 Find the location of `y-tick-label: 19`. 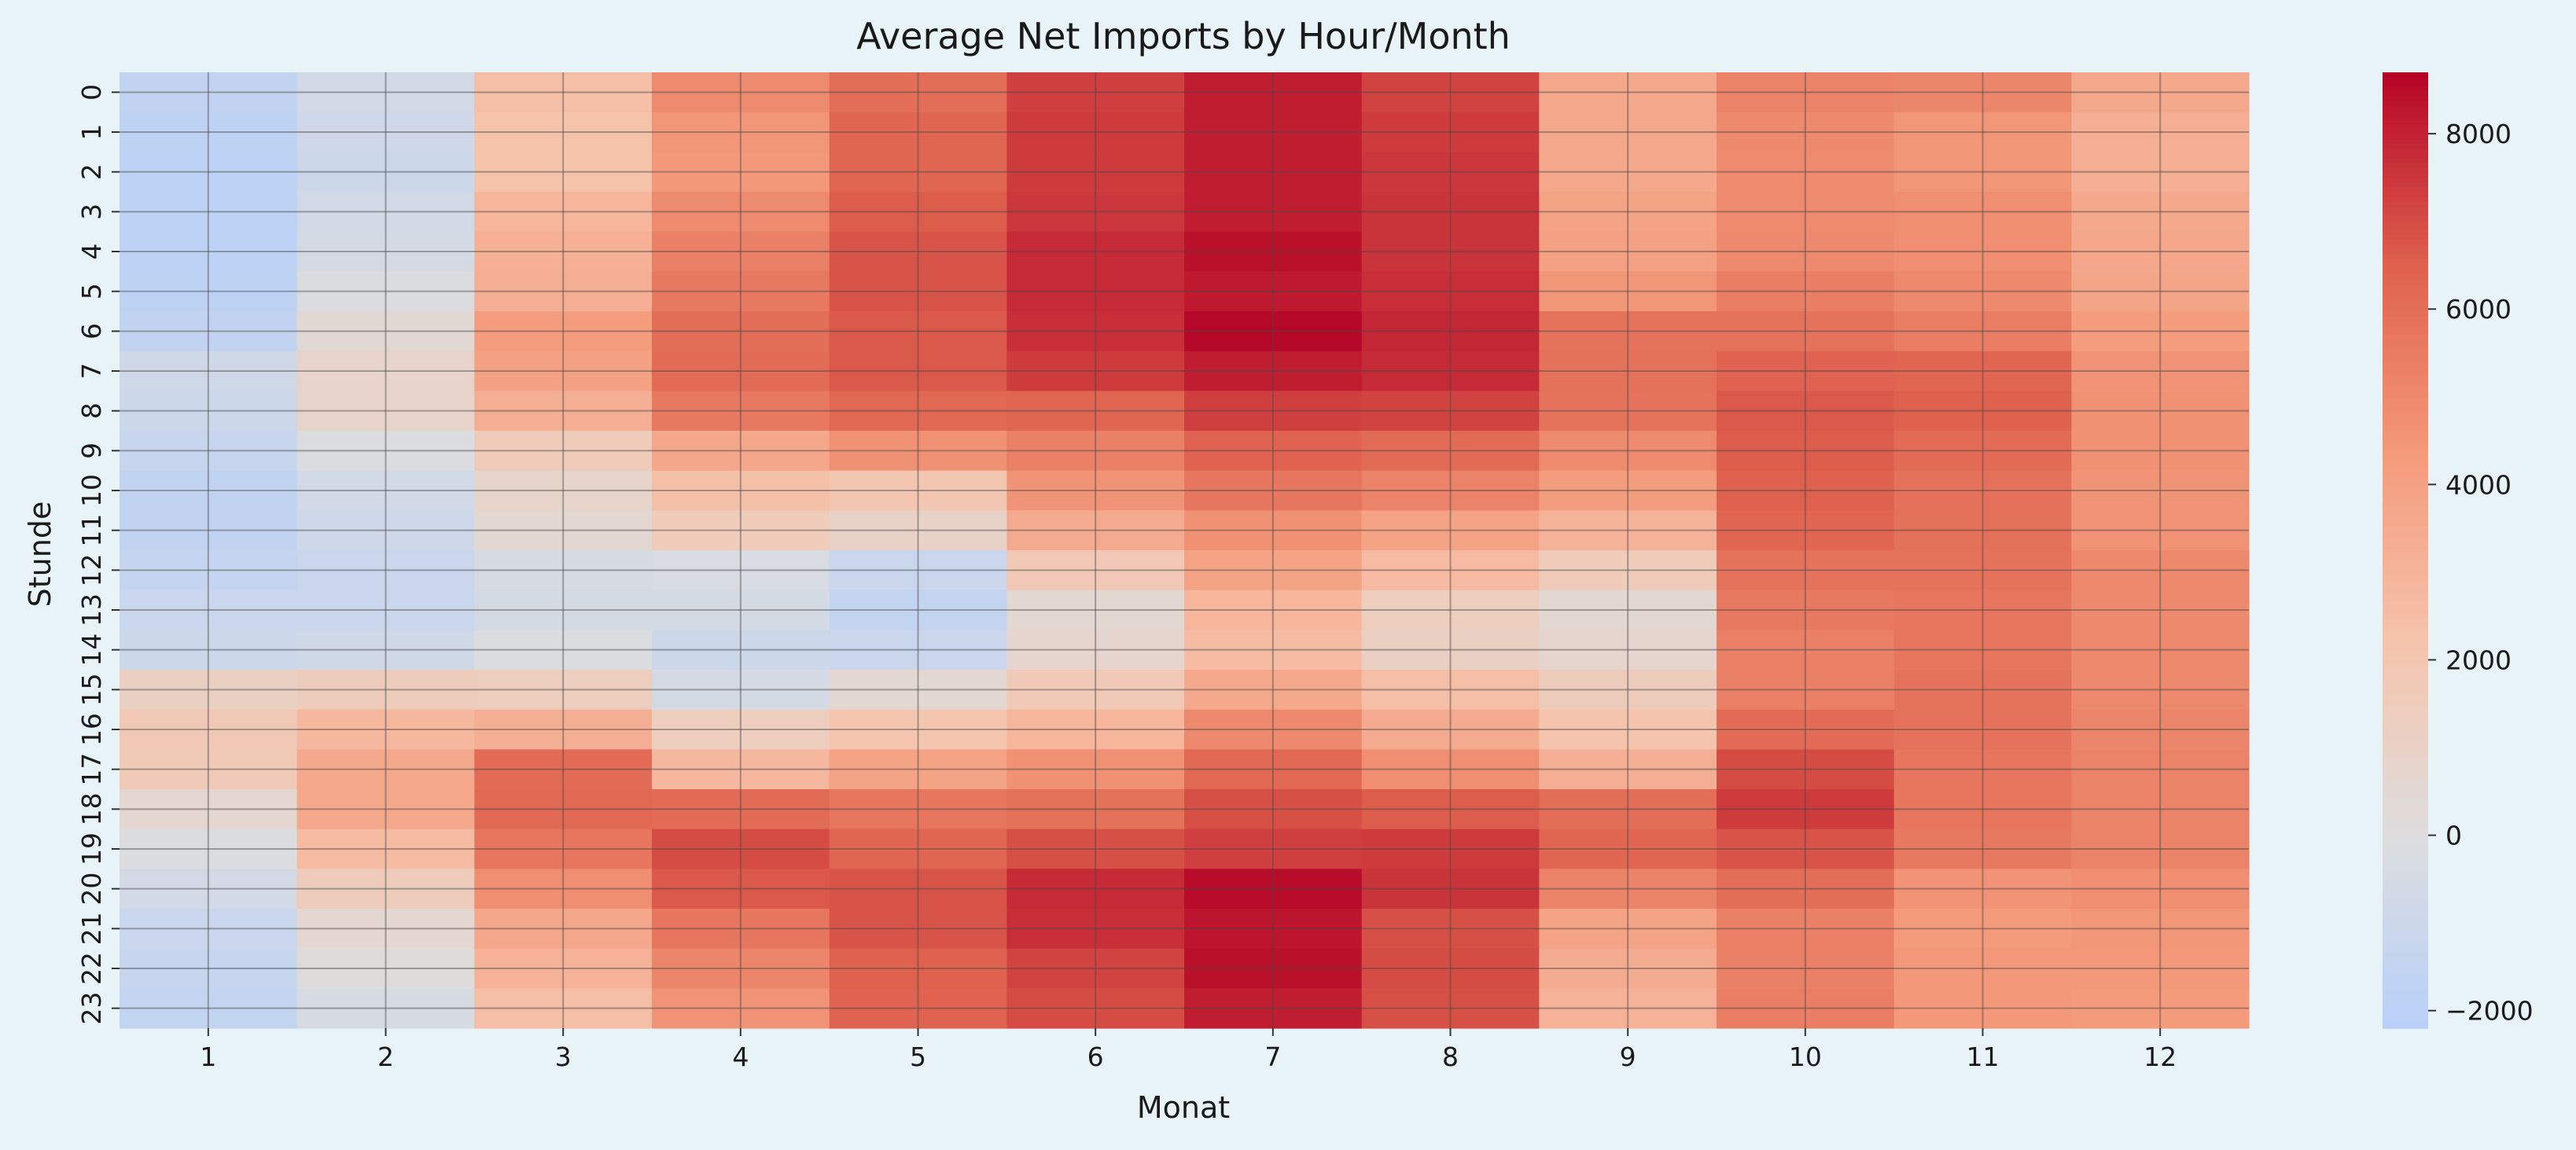

y-tick-label: 19 is located at coordinates (92, 848).